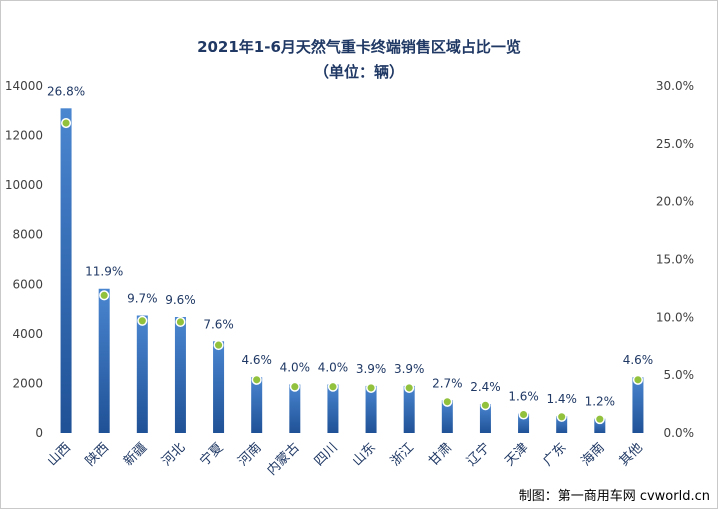  Describe the element at coordinates (24, 259) in the screenshot. I see `left-axis-ticks: 0 2000 4000 6000 8000 10000 12000 14000` at that location.